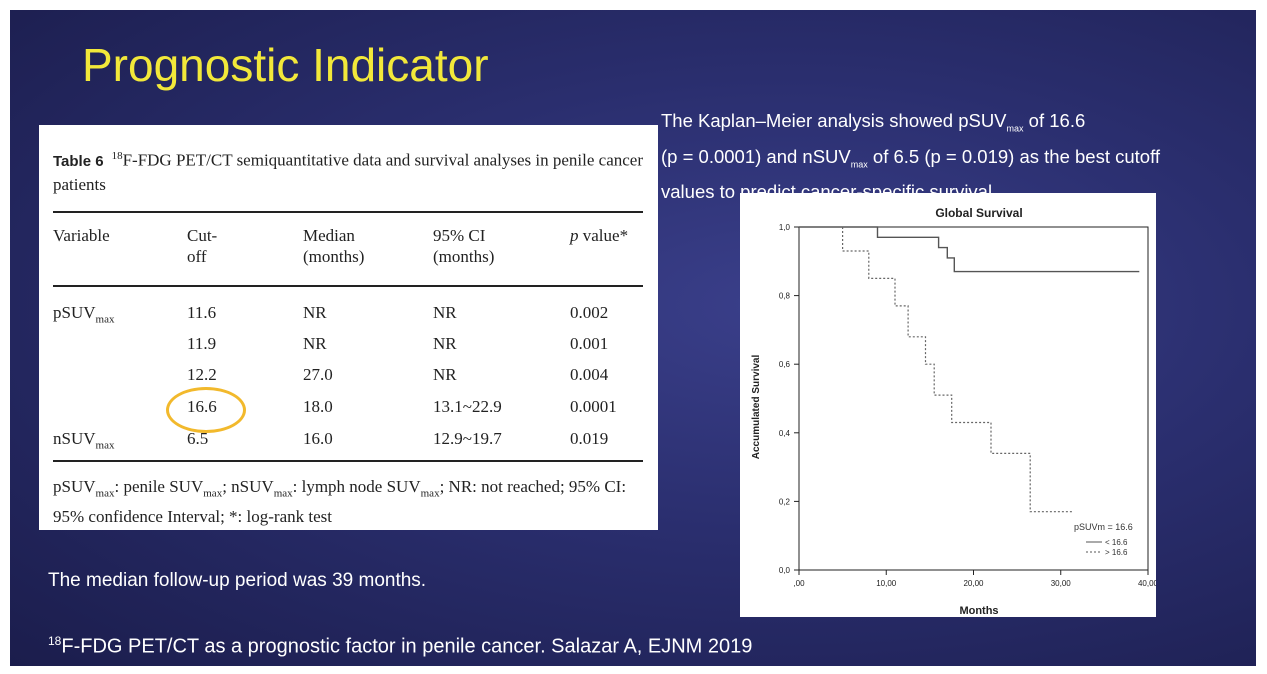 Image resolution: width=1267 pixels, height=674 pixels. What do you see at coordinates (202, 246) in the screenshot?
I see `header-cutoff: Cut-off` at bounding box center [202, 246].